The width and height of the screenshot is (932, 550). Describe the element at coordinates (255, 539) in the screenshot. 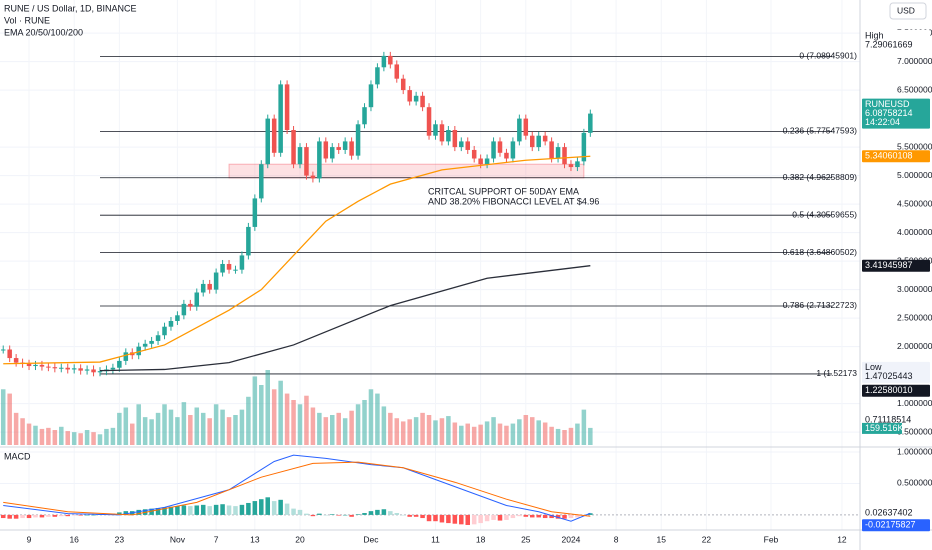

I see `x-tick-label: 13` at that location.